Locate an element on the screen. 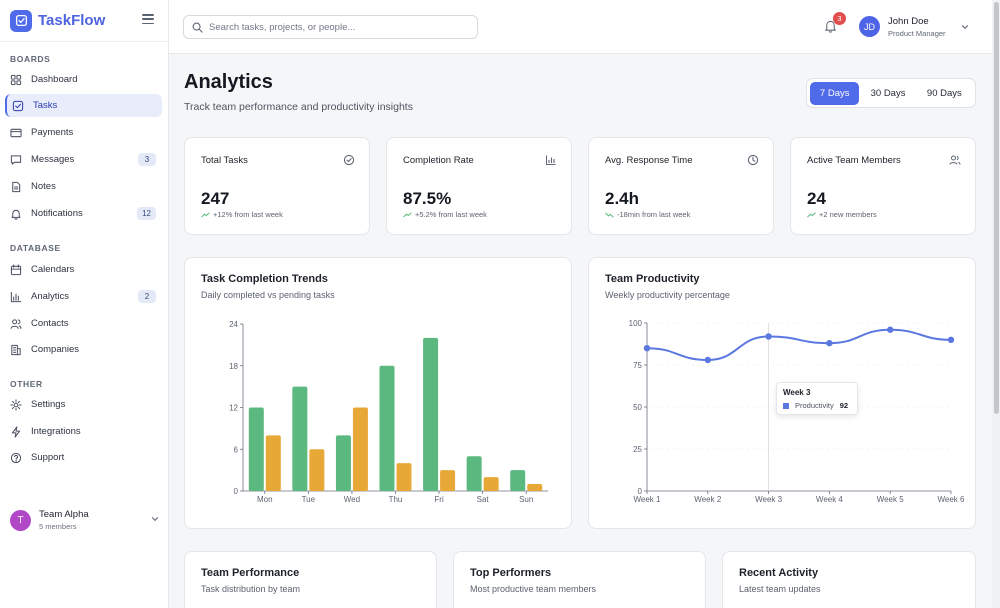 The height and width of the screenshot is (608, 1000). sidebar-item-label: Settings is located at coordinates (48, 404).